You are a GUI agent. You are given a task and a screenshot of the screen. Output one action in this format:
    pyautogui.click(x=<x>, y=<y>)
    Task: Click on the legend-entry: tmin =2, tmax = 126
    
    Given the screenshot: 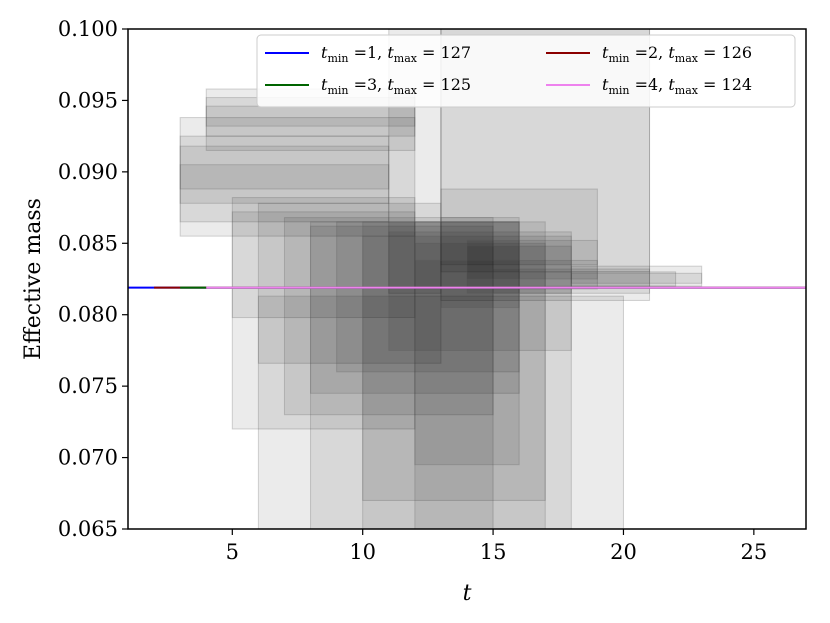 What is the action you would take?
    pyautogui.click(x=677, y=54)
    